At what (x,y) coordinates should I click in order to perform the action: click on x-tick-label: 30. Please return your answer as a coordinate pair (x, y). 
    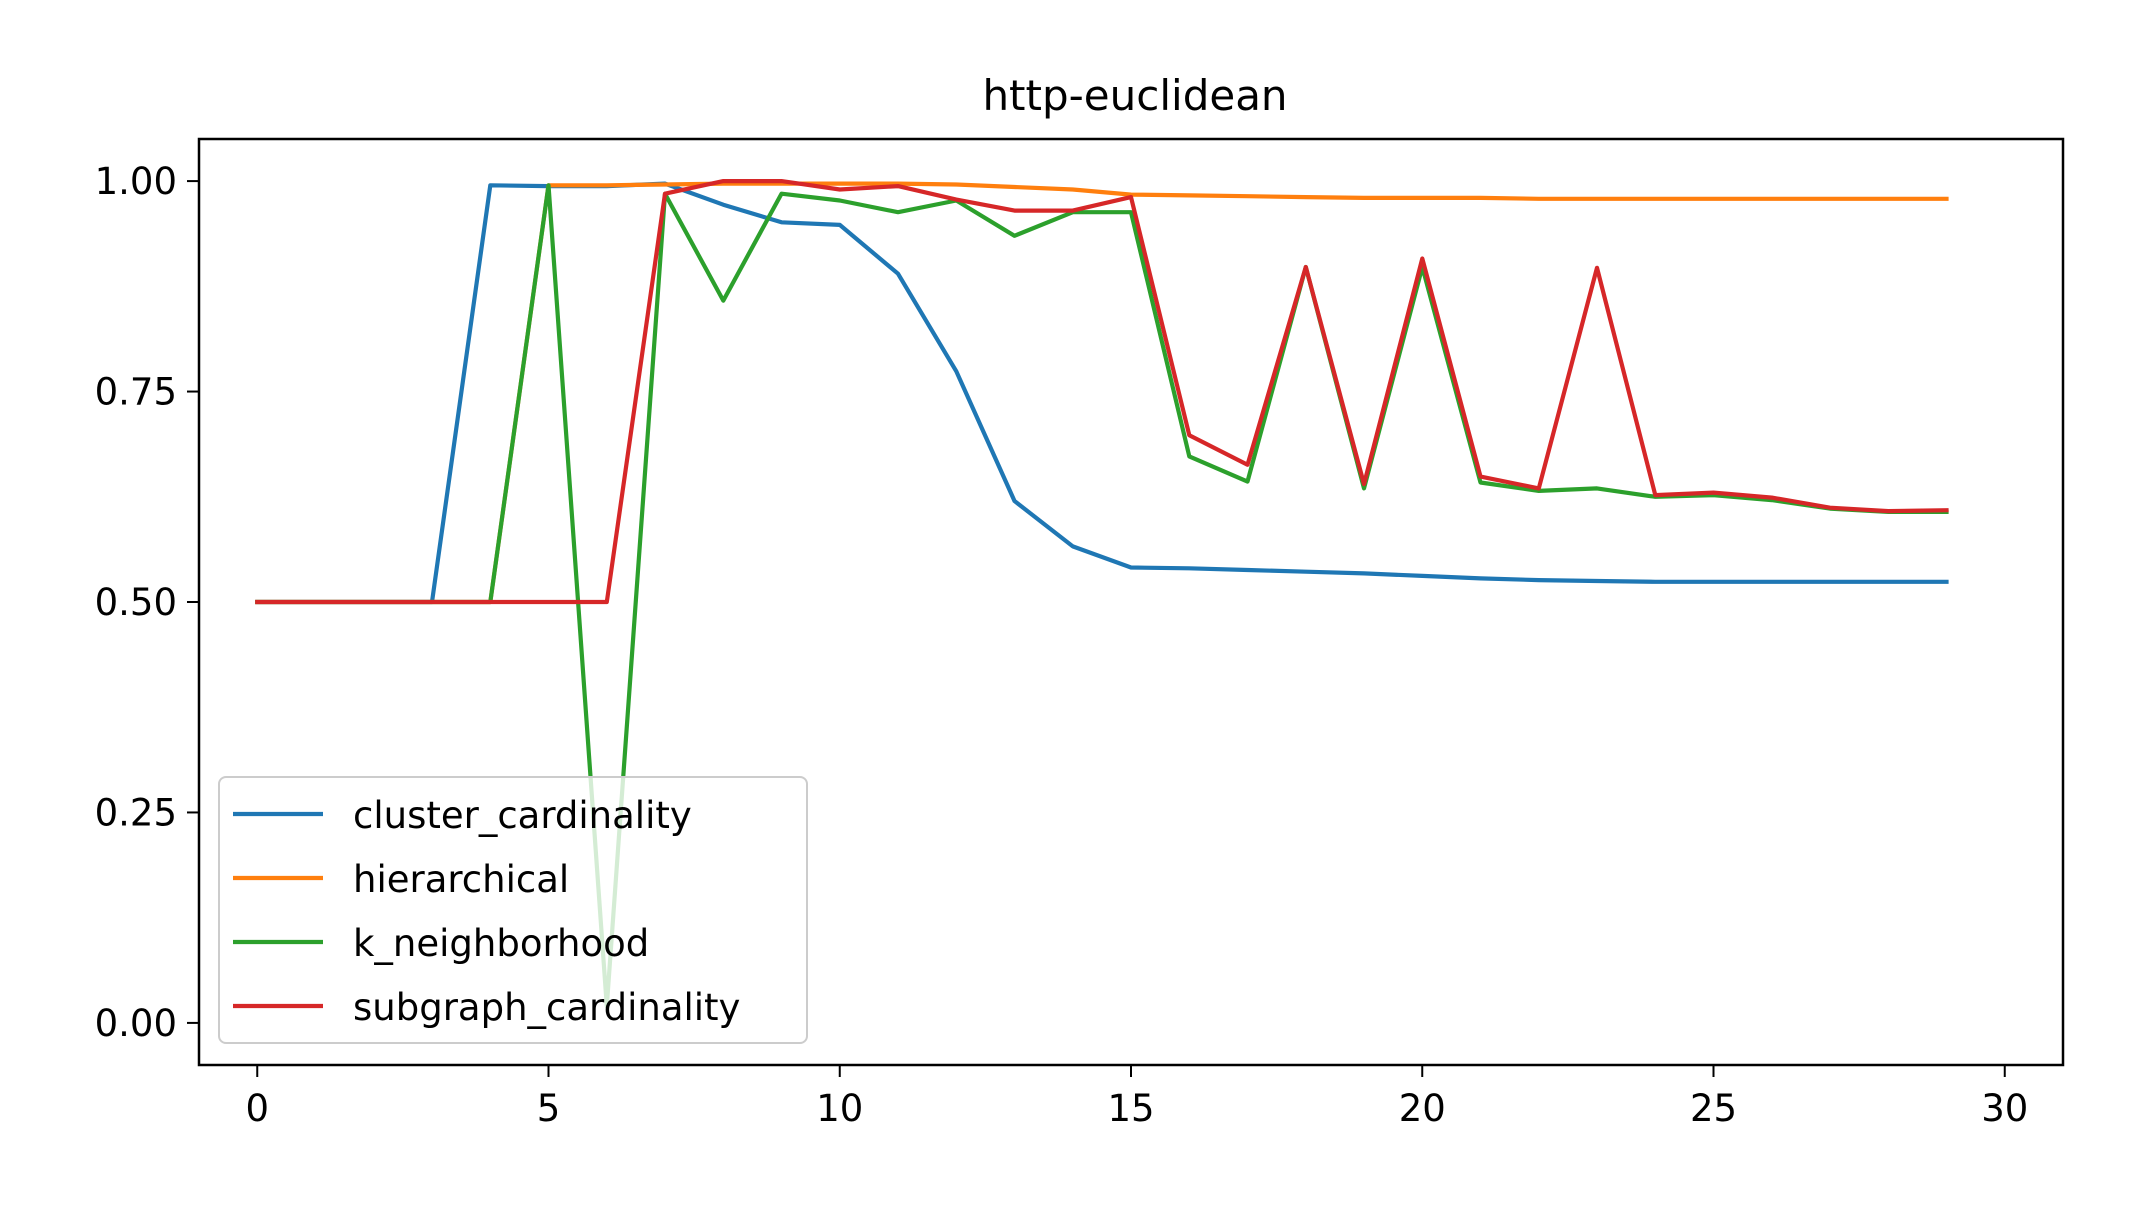
    Looking at the image, I should click on (2004, 1108).